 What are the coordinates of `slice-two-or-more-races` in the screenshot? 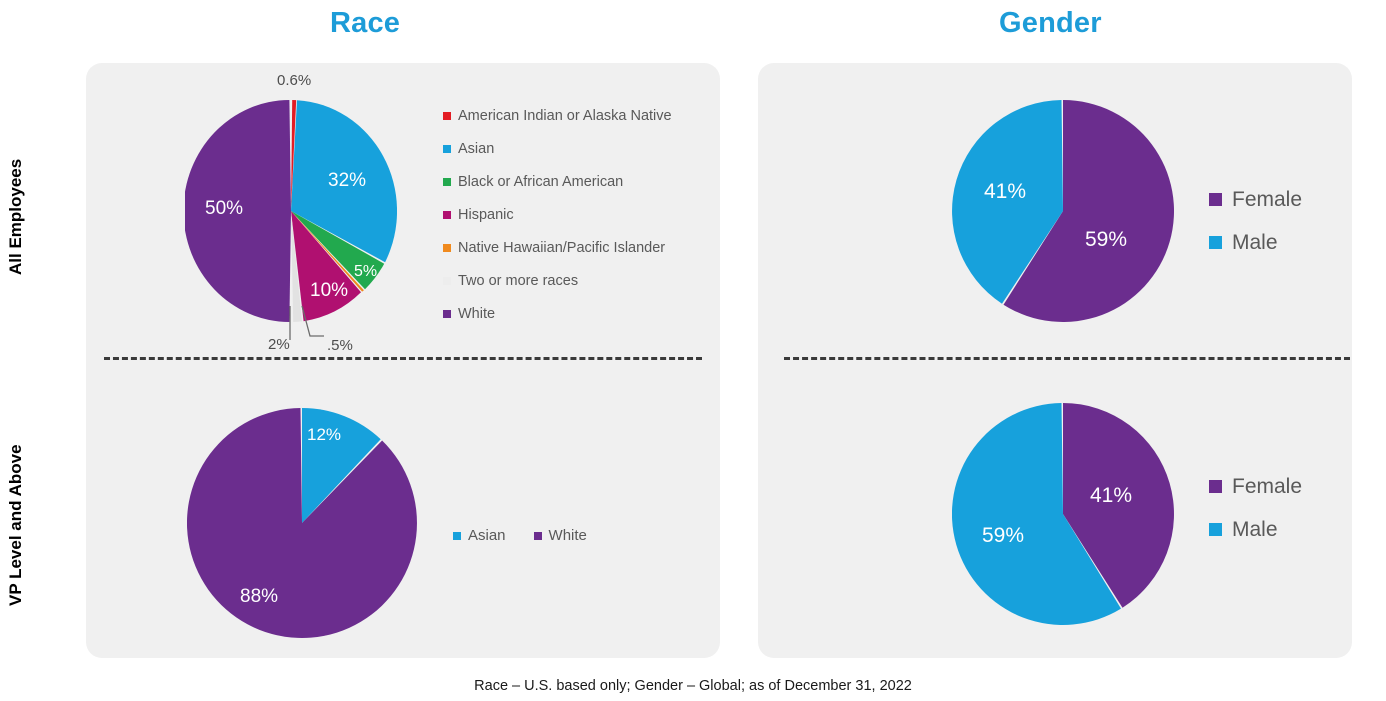 It's located at (296, 266).